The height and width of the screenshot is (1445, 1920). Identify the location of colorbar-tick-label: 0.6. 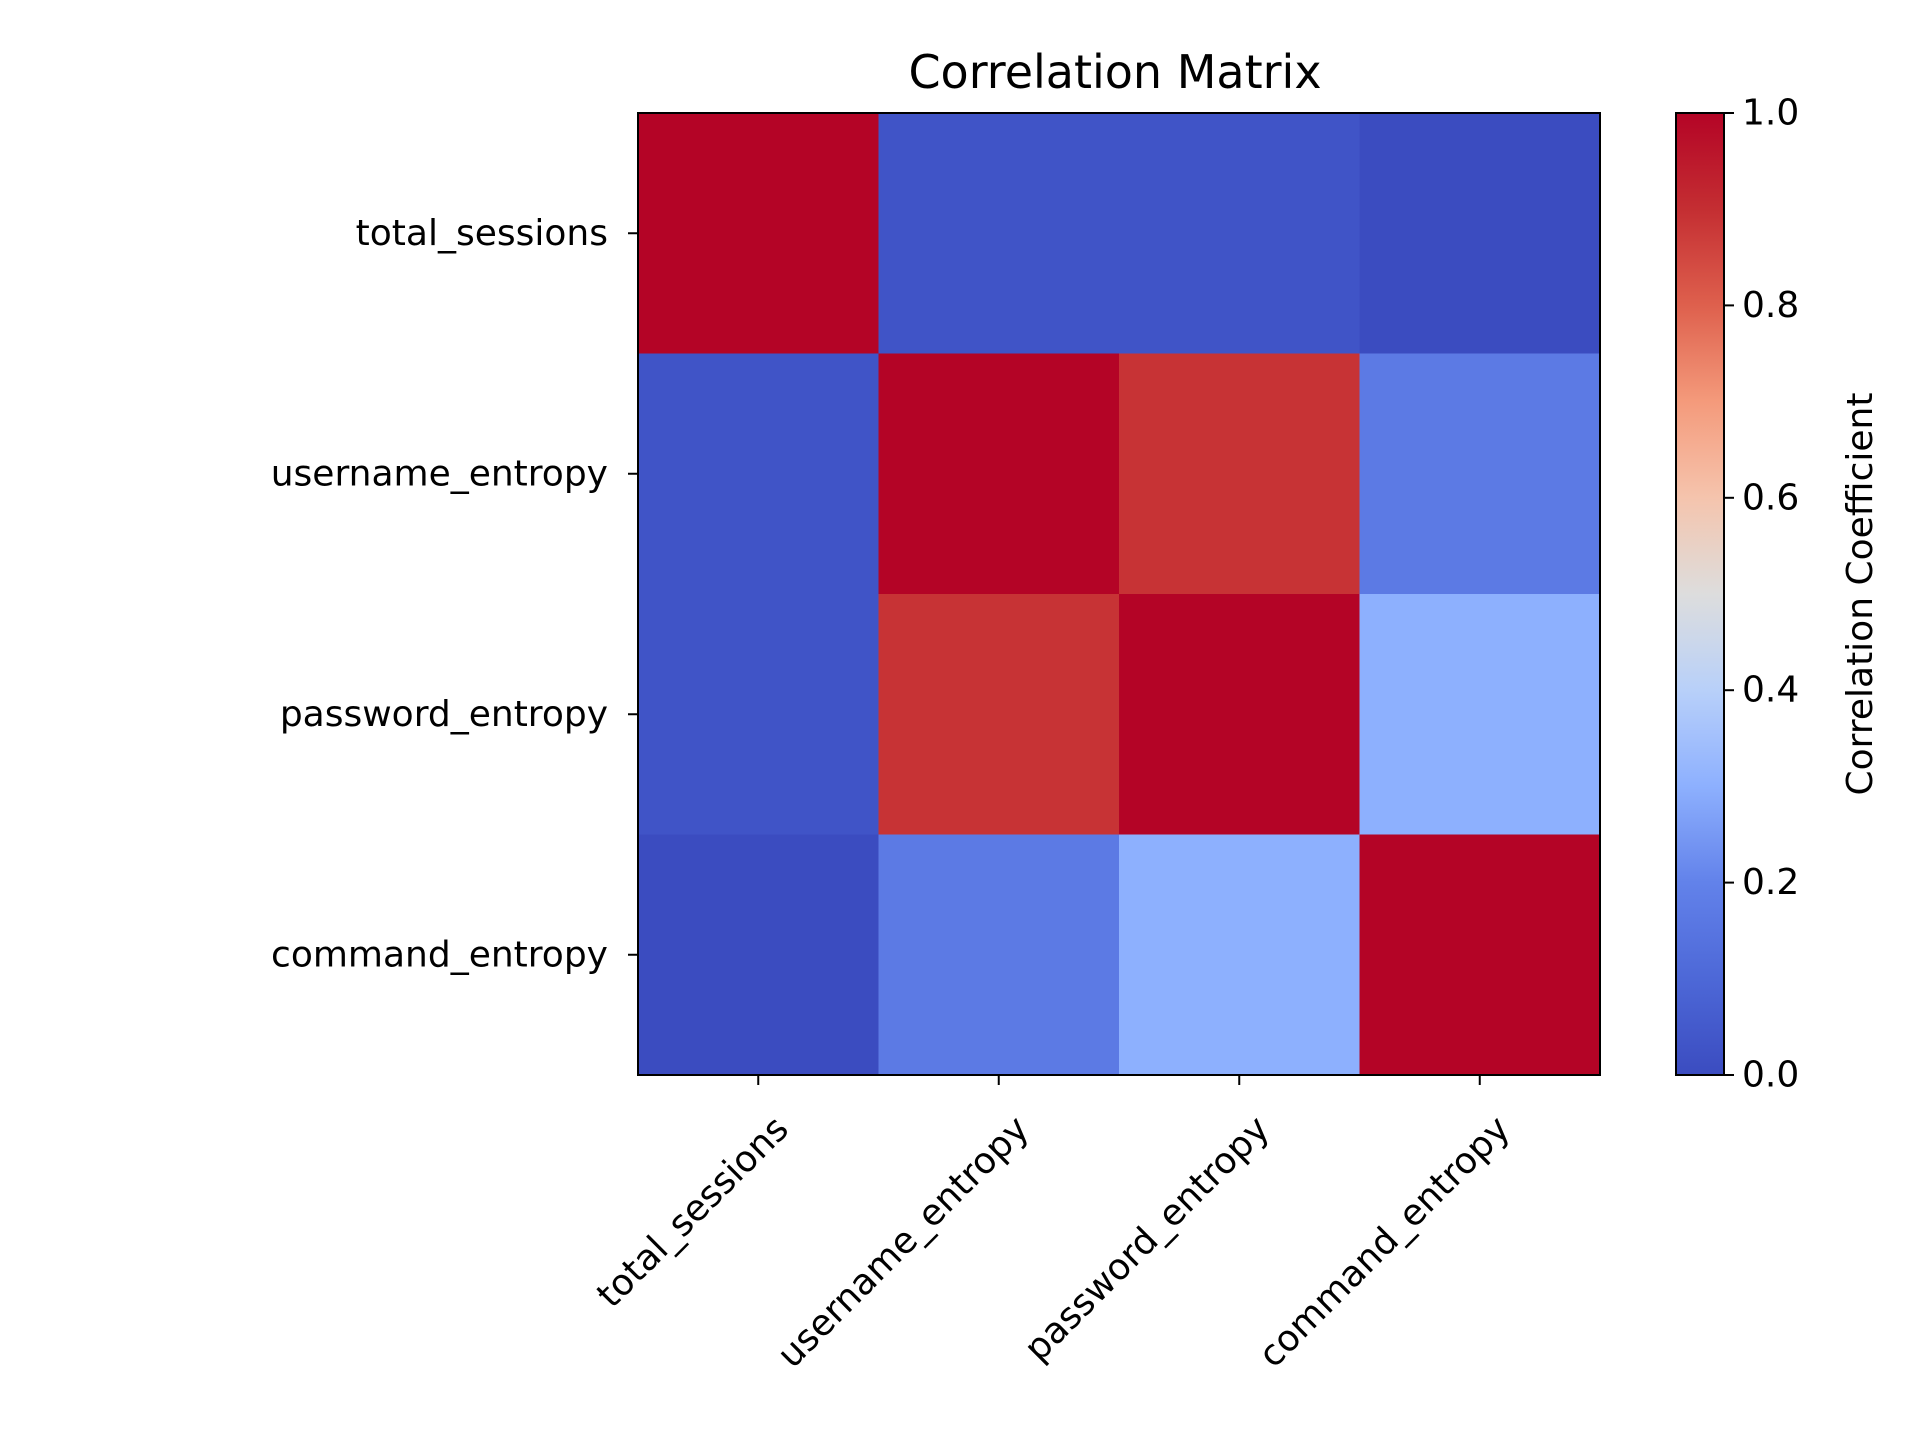
(1770, 497).